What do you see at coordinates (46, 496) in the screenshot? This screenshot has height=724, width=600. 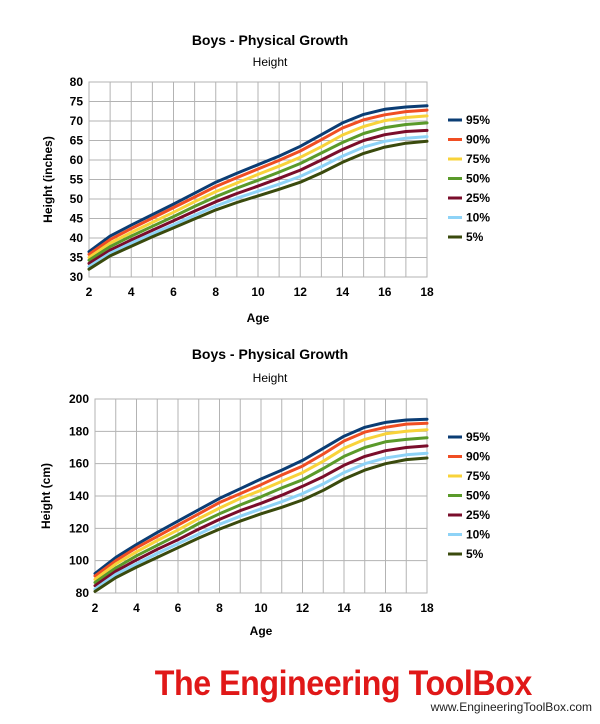 I see `y-axis-label: Height (cm)` at bounding box center [46, 496].